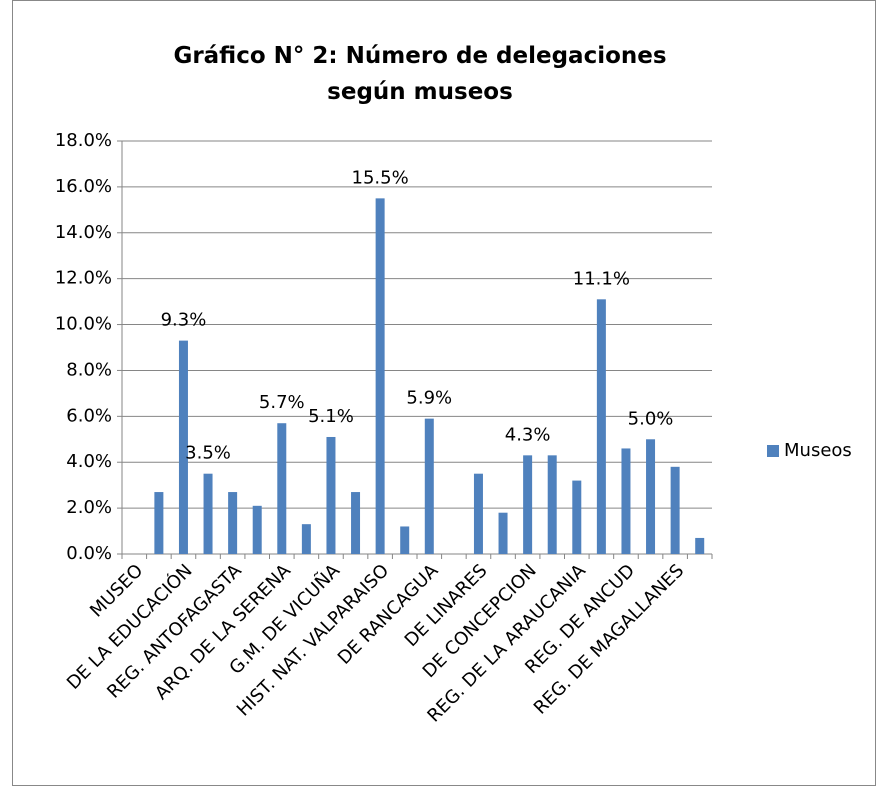 Image resolution: width=878 pixels, height=787 pixels. I want to click on legend-swatch, so click(773, 451).